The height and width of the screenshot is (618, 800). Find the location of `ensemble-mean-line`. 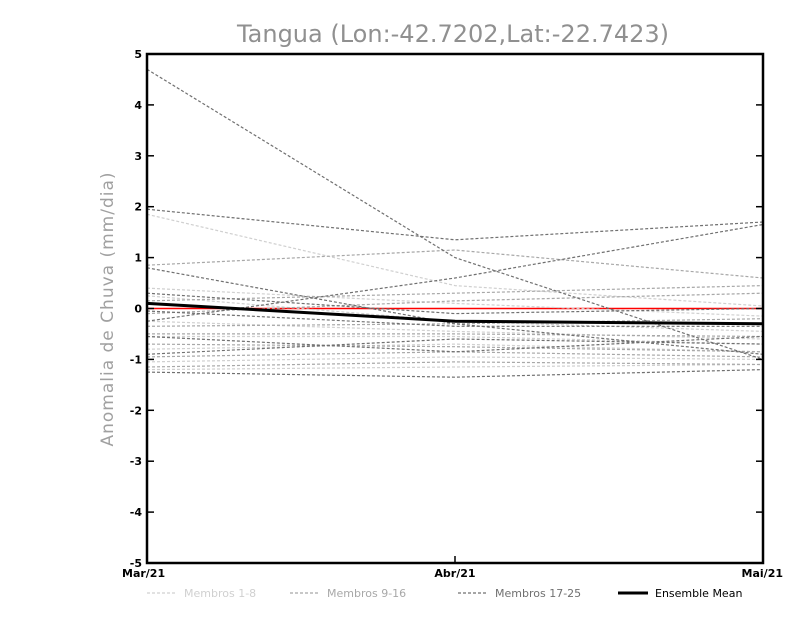

ensemble-mean-line is located at coordinates (455, 313).